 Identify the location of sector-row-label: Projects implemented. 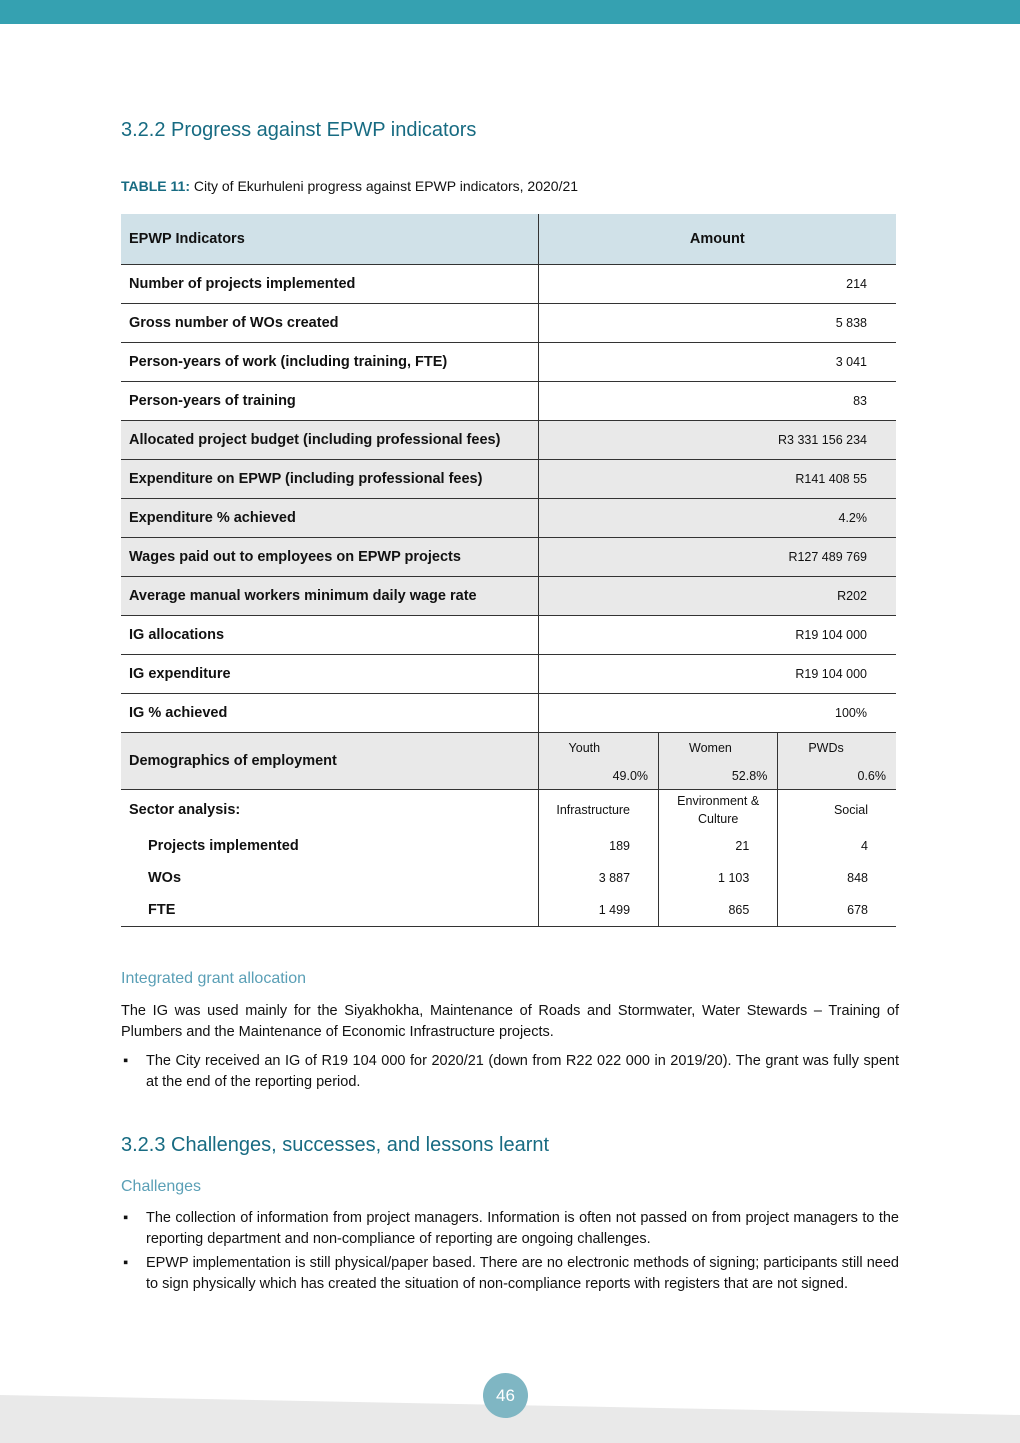
(330, 846).